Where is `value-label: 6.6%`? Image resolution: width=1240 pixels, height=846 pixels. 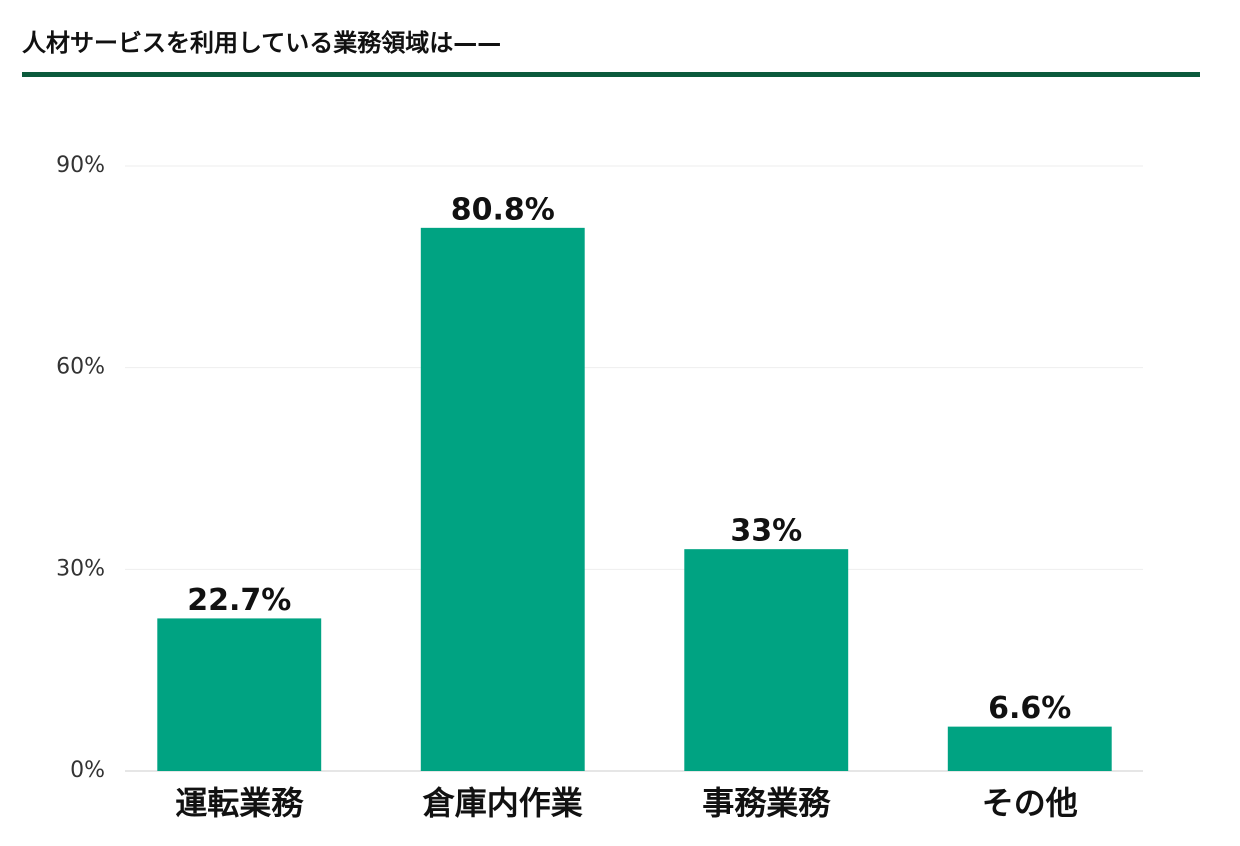 value-label: 6.6% is located at coordinates (1029, 708).